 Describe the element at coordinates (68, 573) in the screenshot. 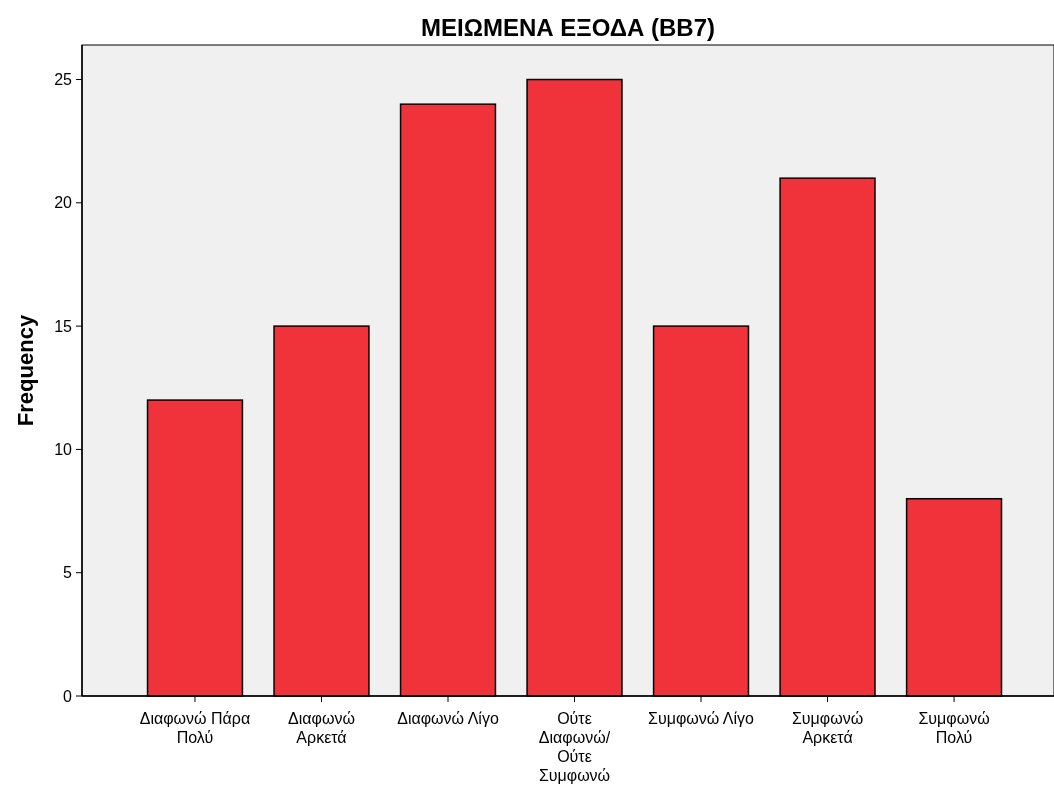

I see `y-tick-label: 5` at that location.